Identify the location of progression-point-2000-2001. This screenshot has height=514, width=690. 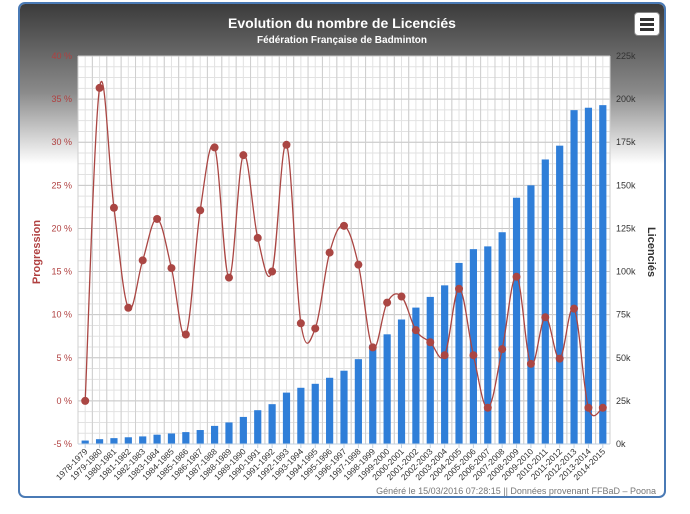
(401, 296).